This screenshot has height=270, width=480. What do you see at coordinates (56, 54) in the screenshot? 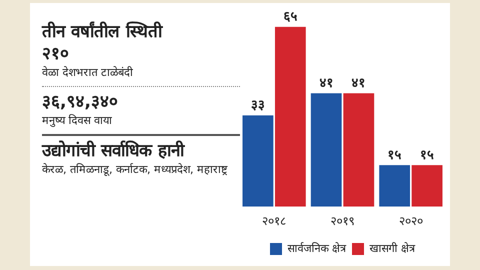
I see `text: २१०` at bounding box center [56, 54].